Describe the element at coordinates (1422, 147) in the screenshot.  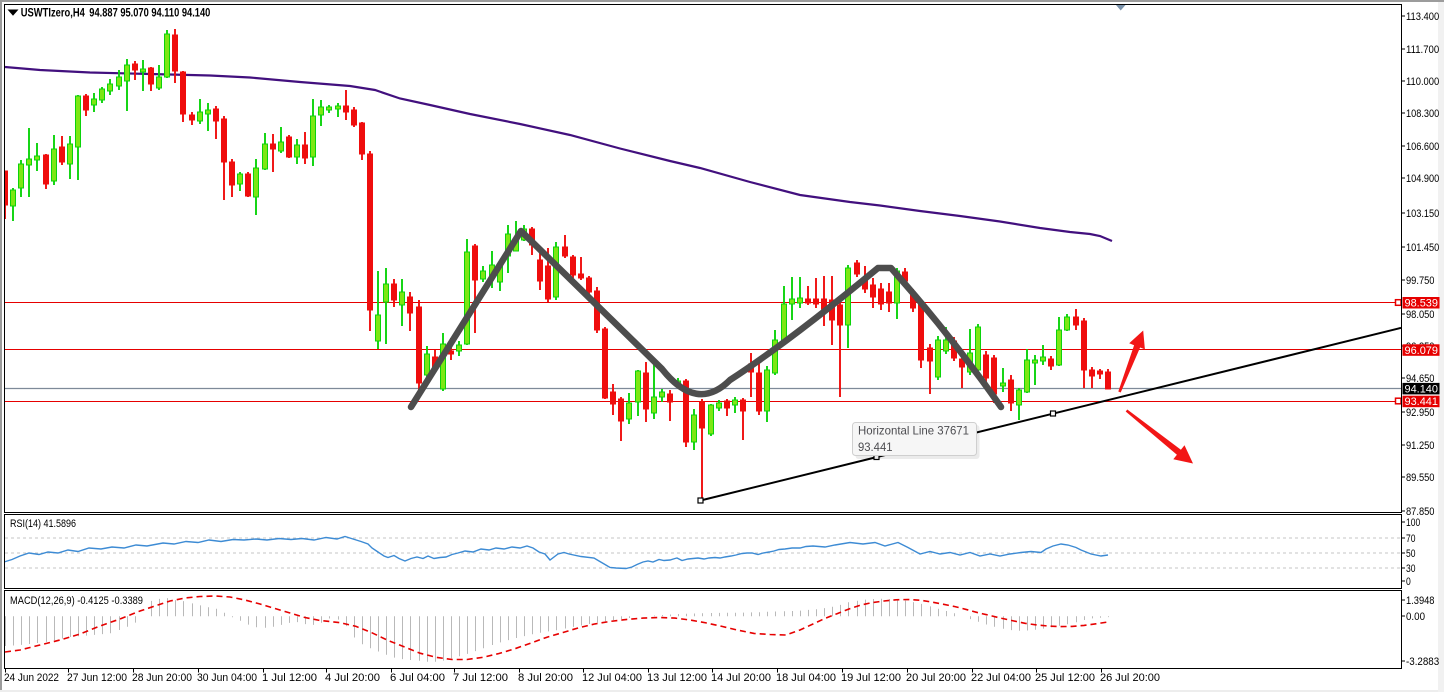
I see `svg-text: 106.600` at that location.